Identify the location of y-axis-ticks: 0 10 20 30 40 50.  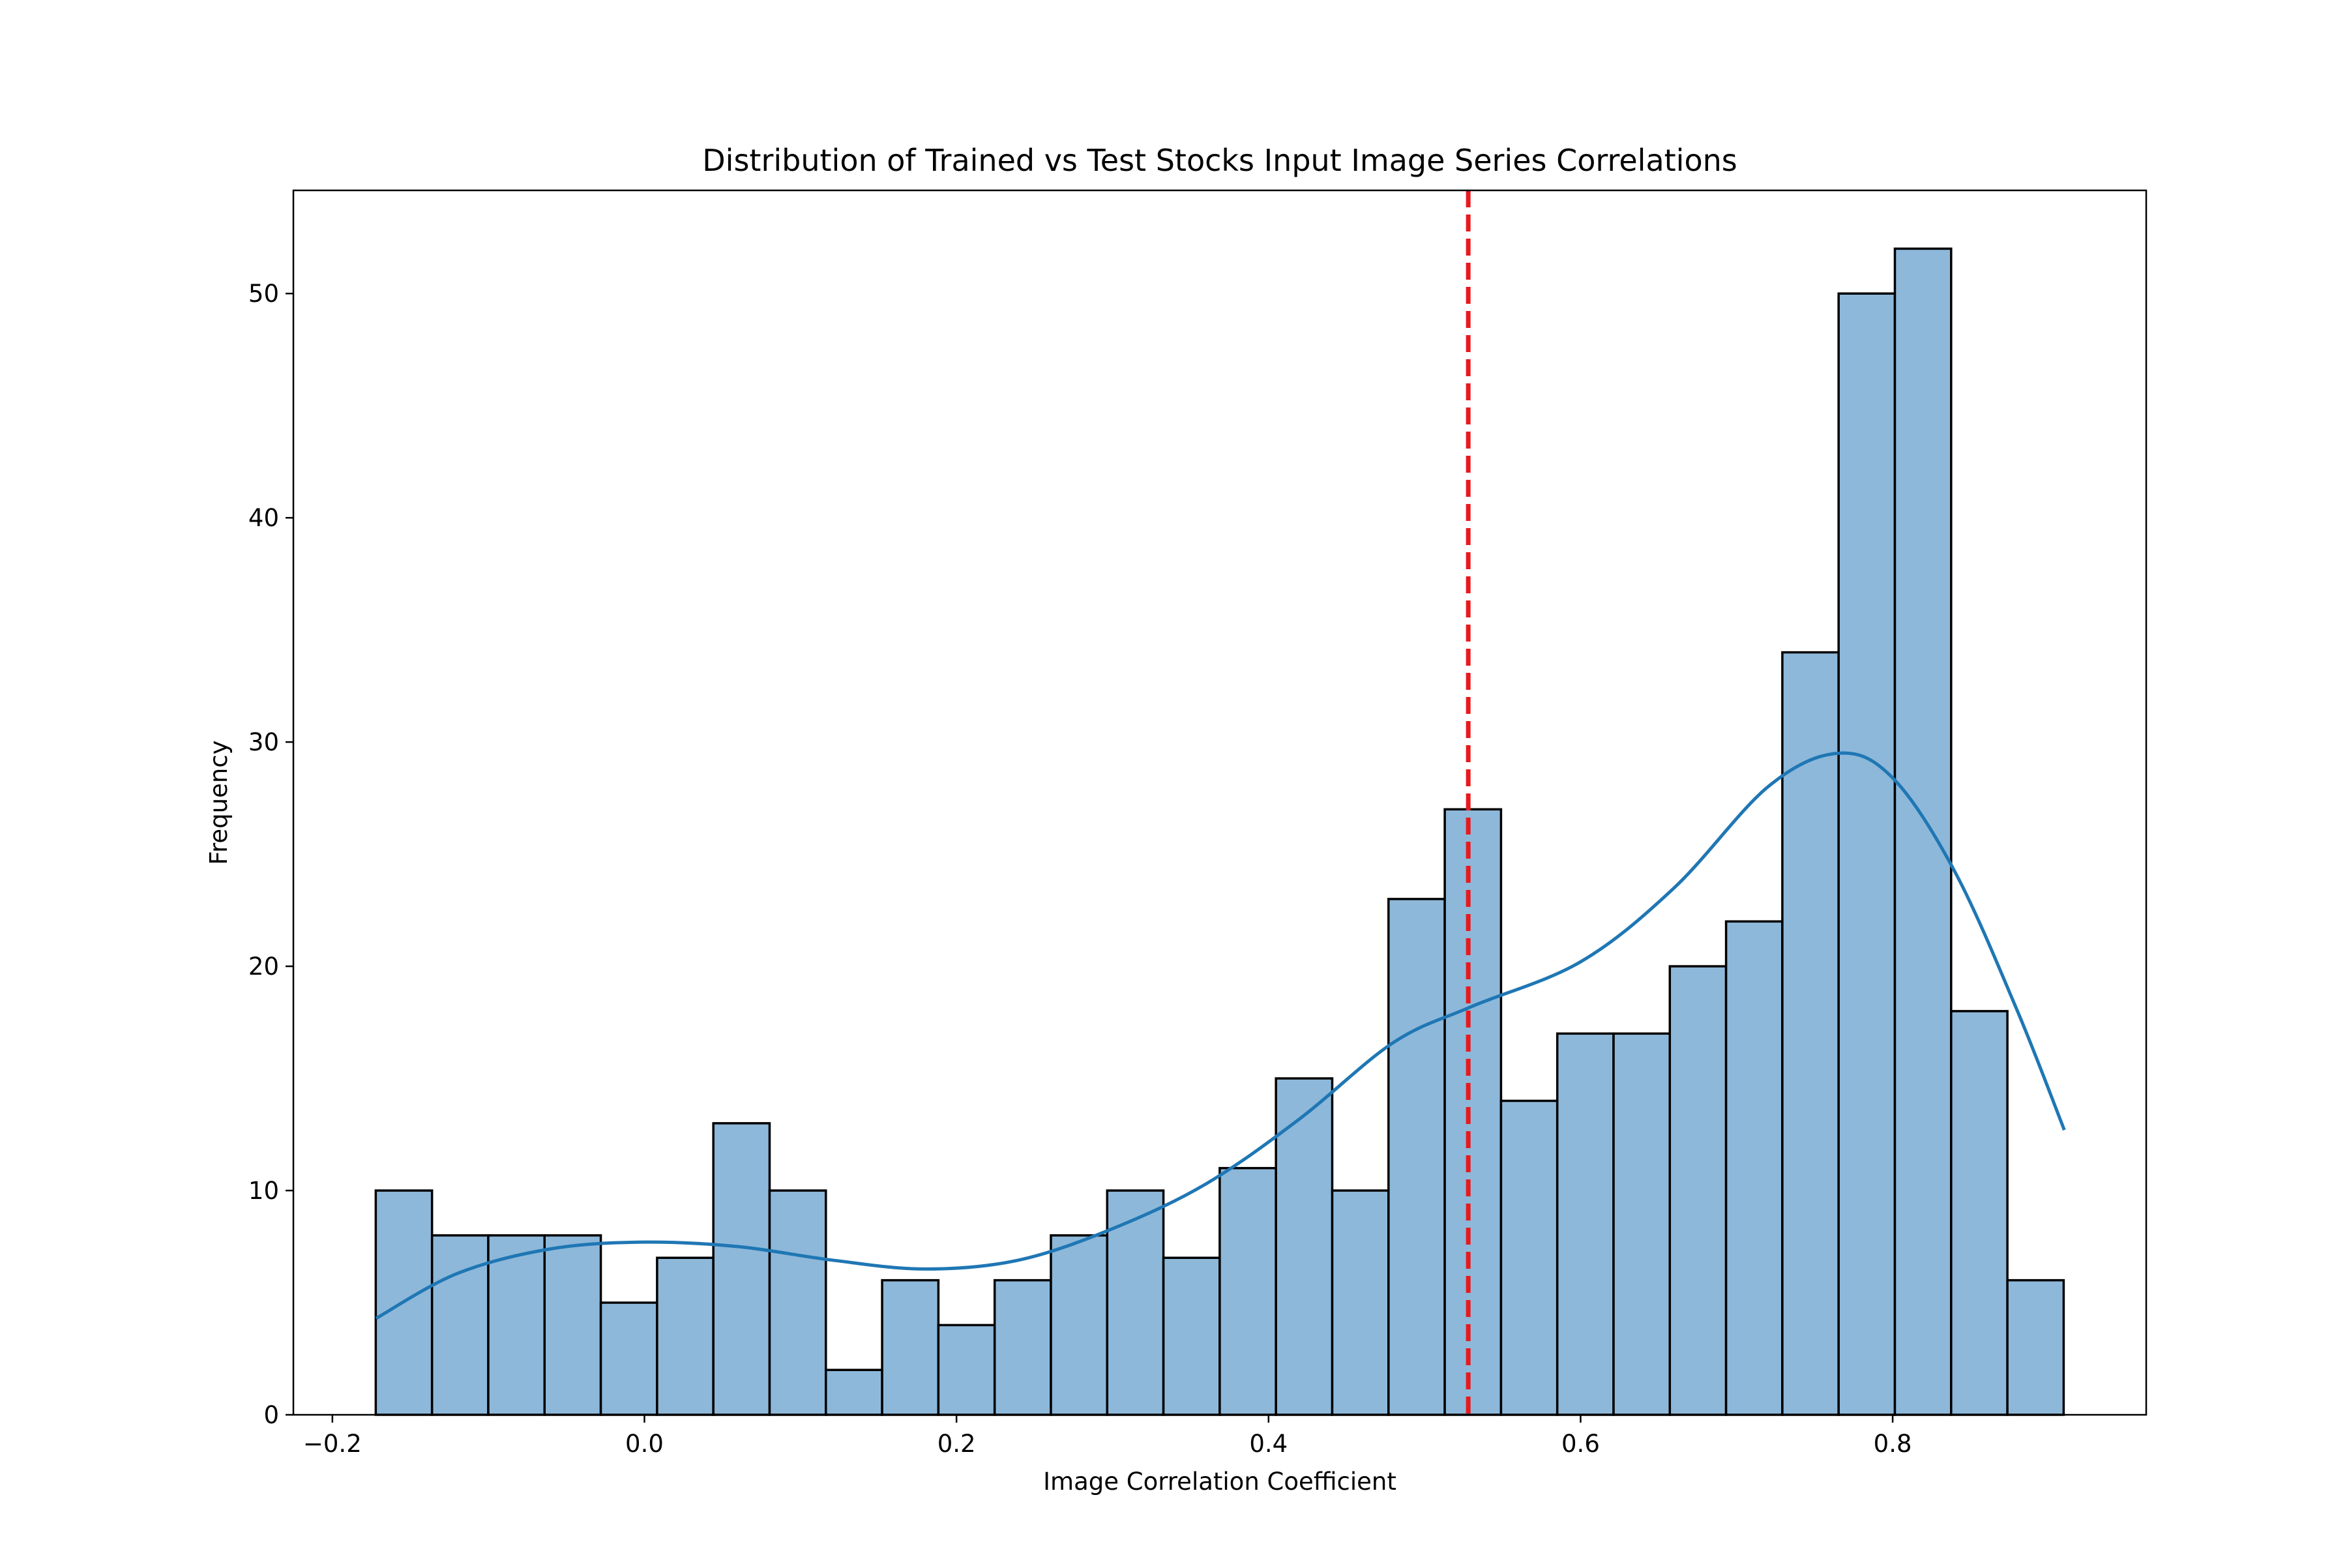
(270, 855).